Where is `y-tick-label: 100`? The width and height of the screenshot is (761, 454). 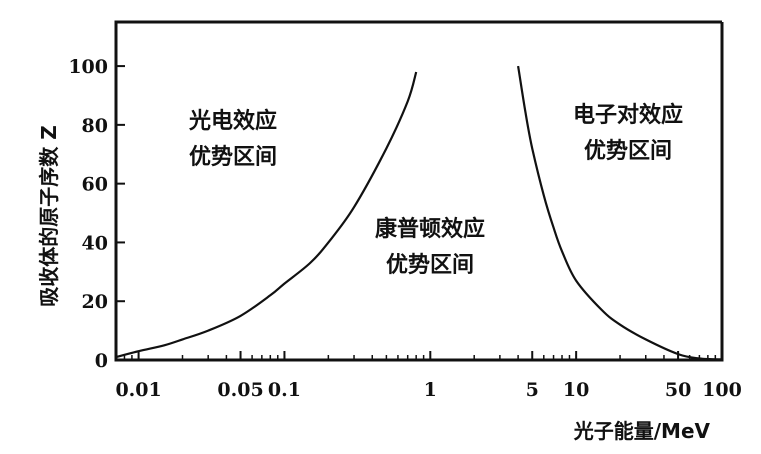 y-tick-label: 100 is located at coordinates (88, 67).